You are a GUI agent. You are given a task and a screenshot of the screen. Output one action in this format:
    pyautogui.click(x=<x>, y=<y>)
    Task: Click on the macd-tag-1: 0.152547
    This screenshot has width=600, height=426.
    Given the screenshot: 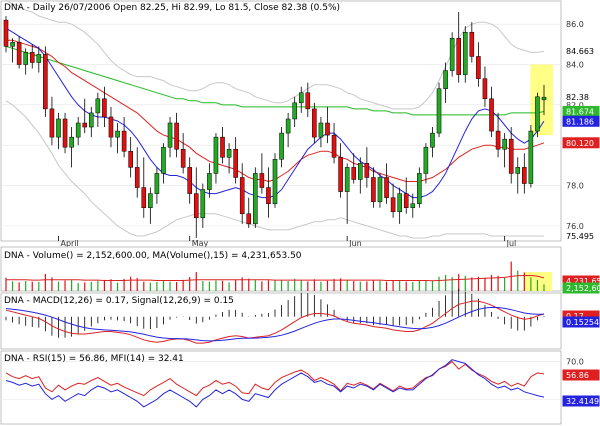 What is the action you would take?
    pyautogui.click(x=581, y=322)
    